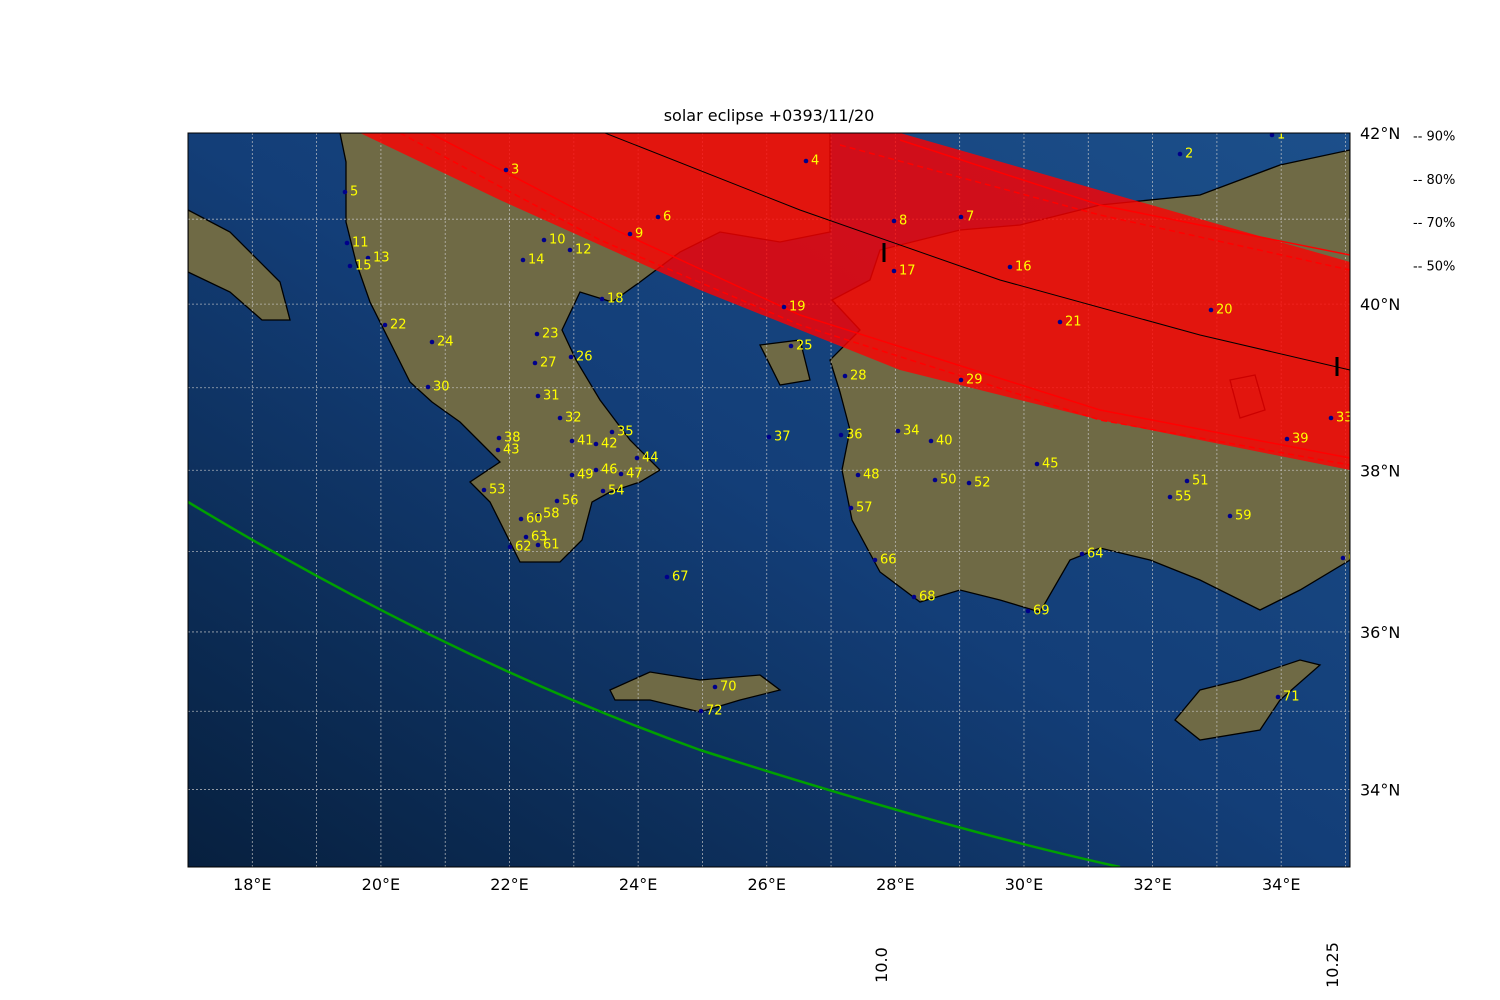 The image size is (1500, 1000). I want to click on place-label: 68, so click(927, 597).